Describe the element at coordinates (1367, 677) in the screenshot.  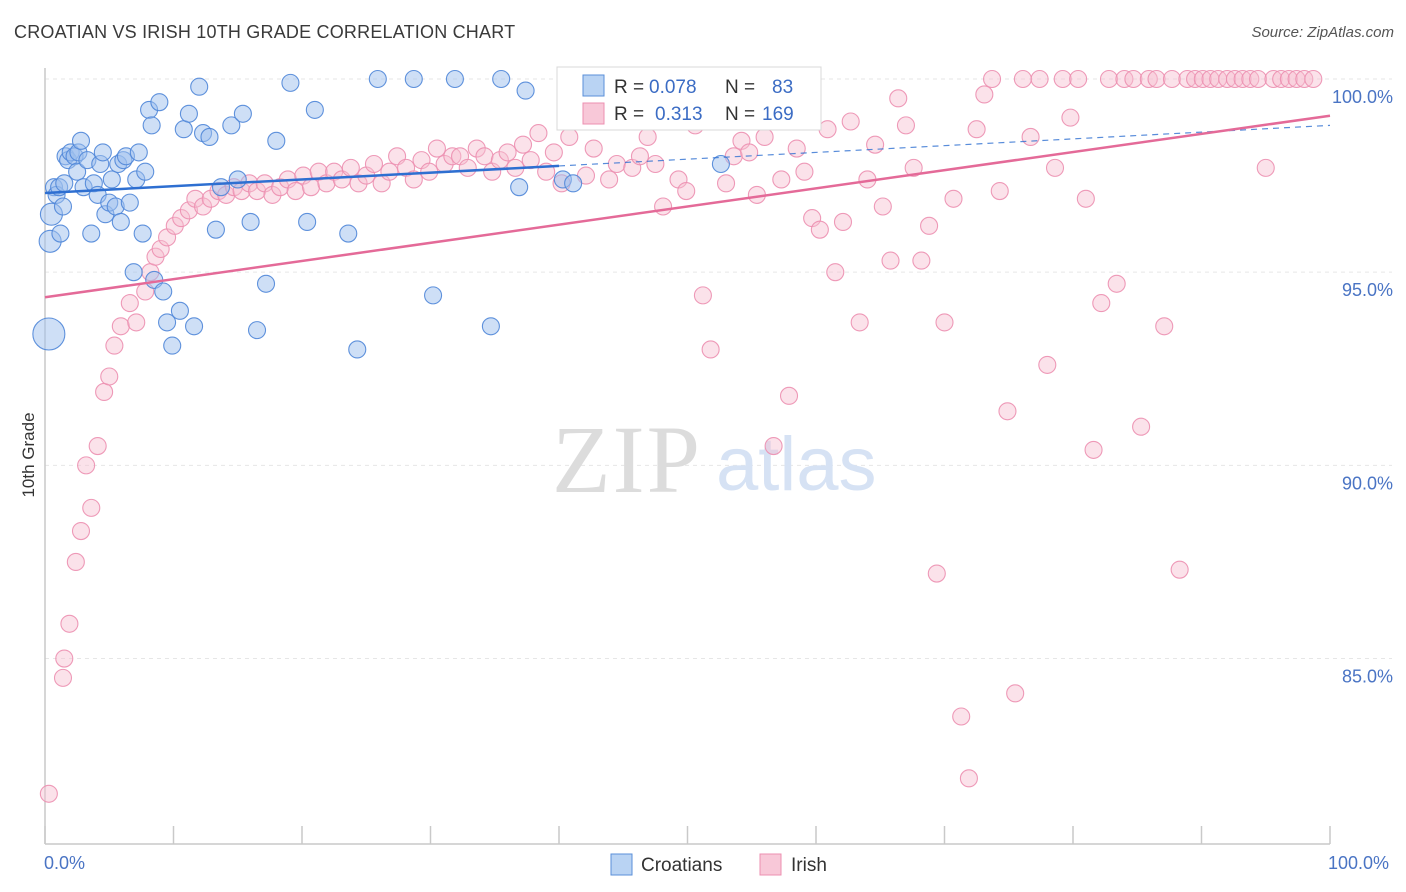
I see `y-tick-label: 85.0%` at that location.